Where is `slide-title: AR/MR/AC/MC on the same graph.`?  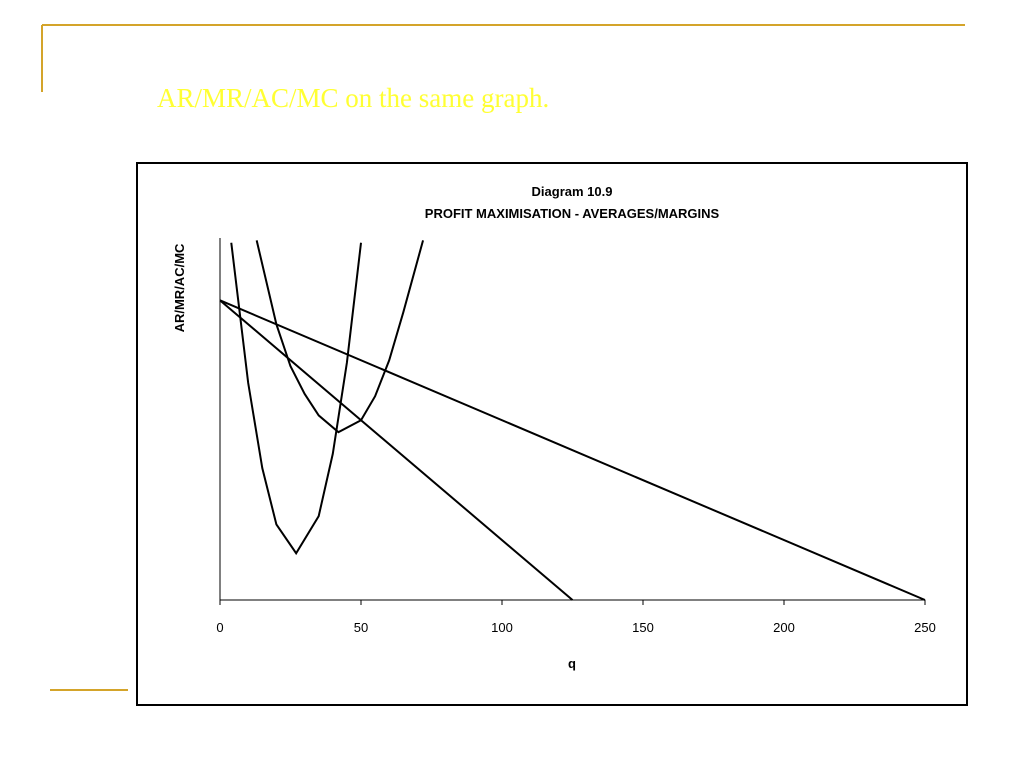 slide-title: AR/MR/AC/MC on the same graph. is located at coordinates (353, 98).